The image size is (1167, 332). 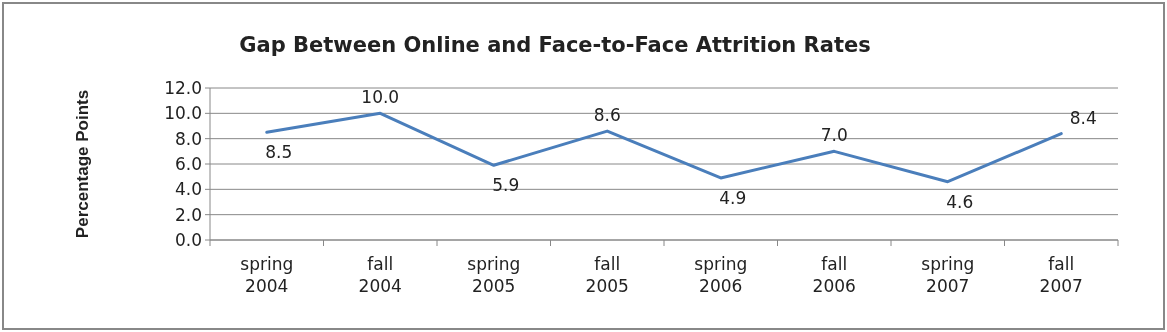 I want to click on data-label: 10.0, so click(x=380, y=97).